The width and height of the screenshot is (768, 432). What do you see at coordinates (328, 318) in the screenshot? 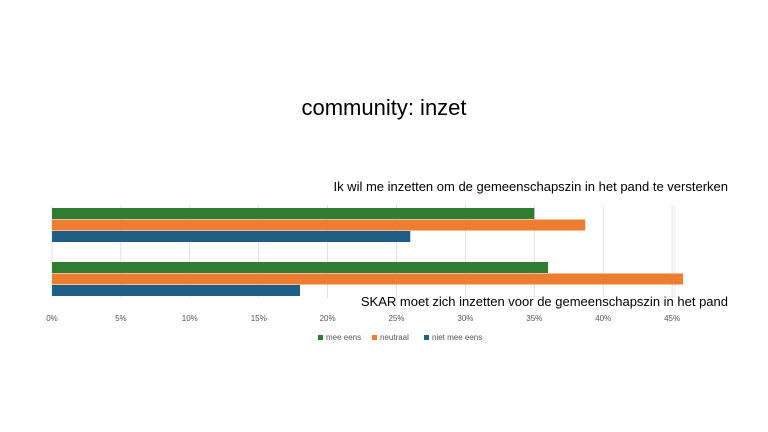
I see `x-tick-label: 20%` at bounding box center [328, 318].